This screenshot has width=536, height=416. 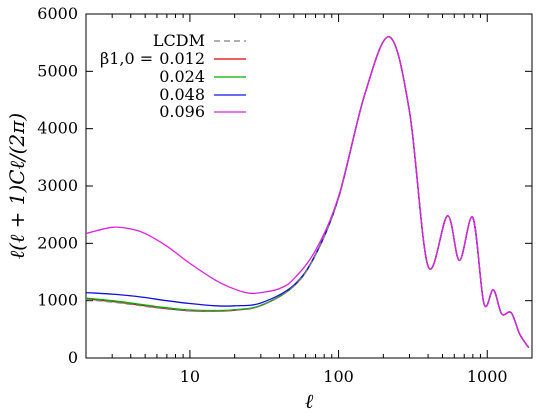 I want to click on y-tick-label: 0, so click(x=73, y=357).